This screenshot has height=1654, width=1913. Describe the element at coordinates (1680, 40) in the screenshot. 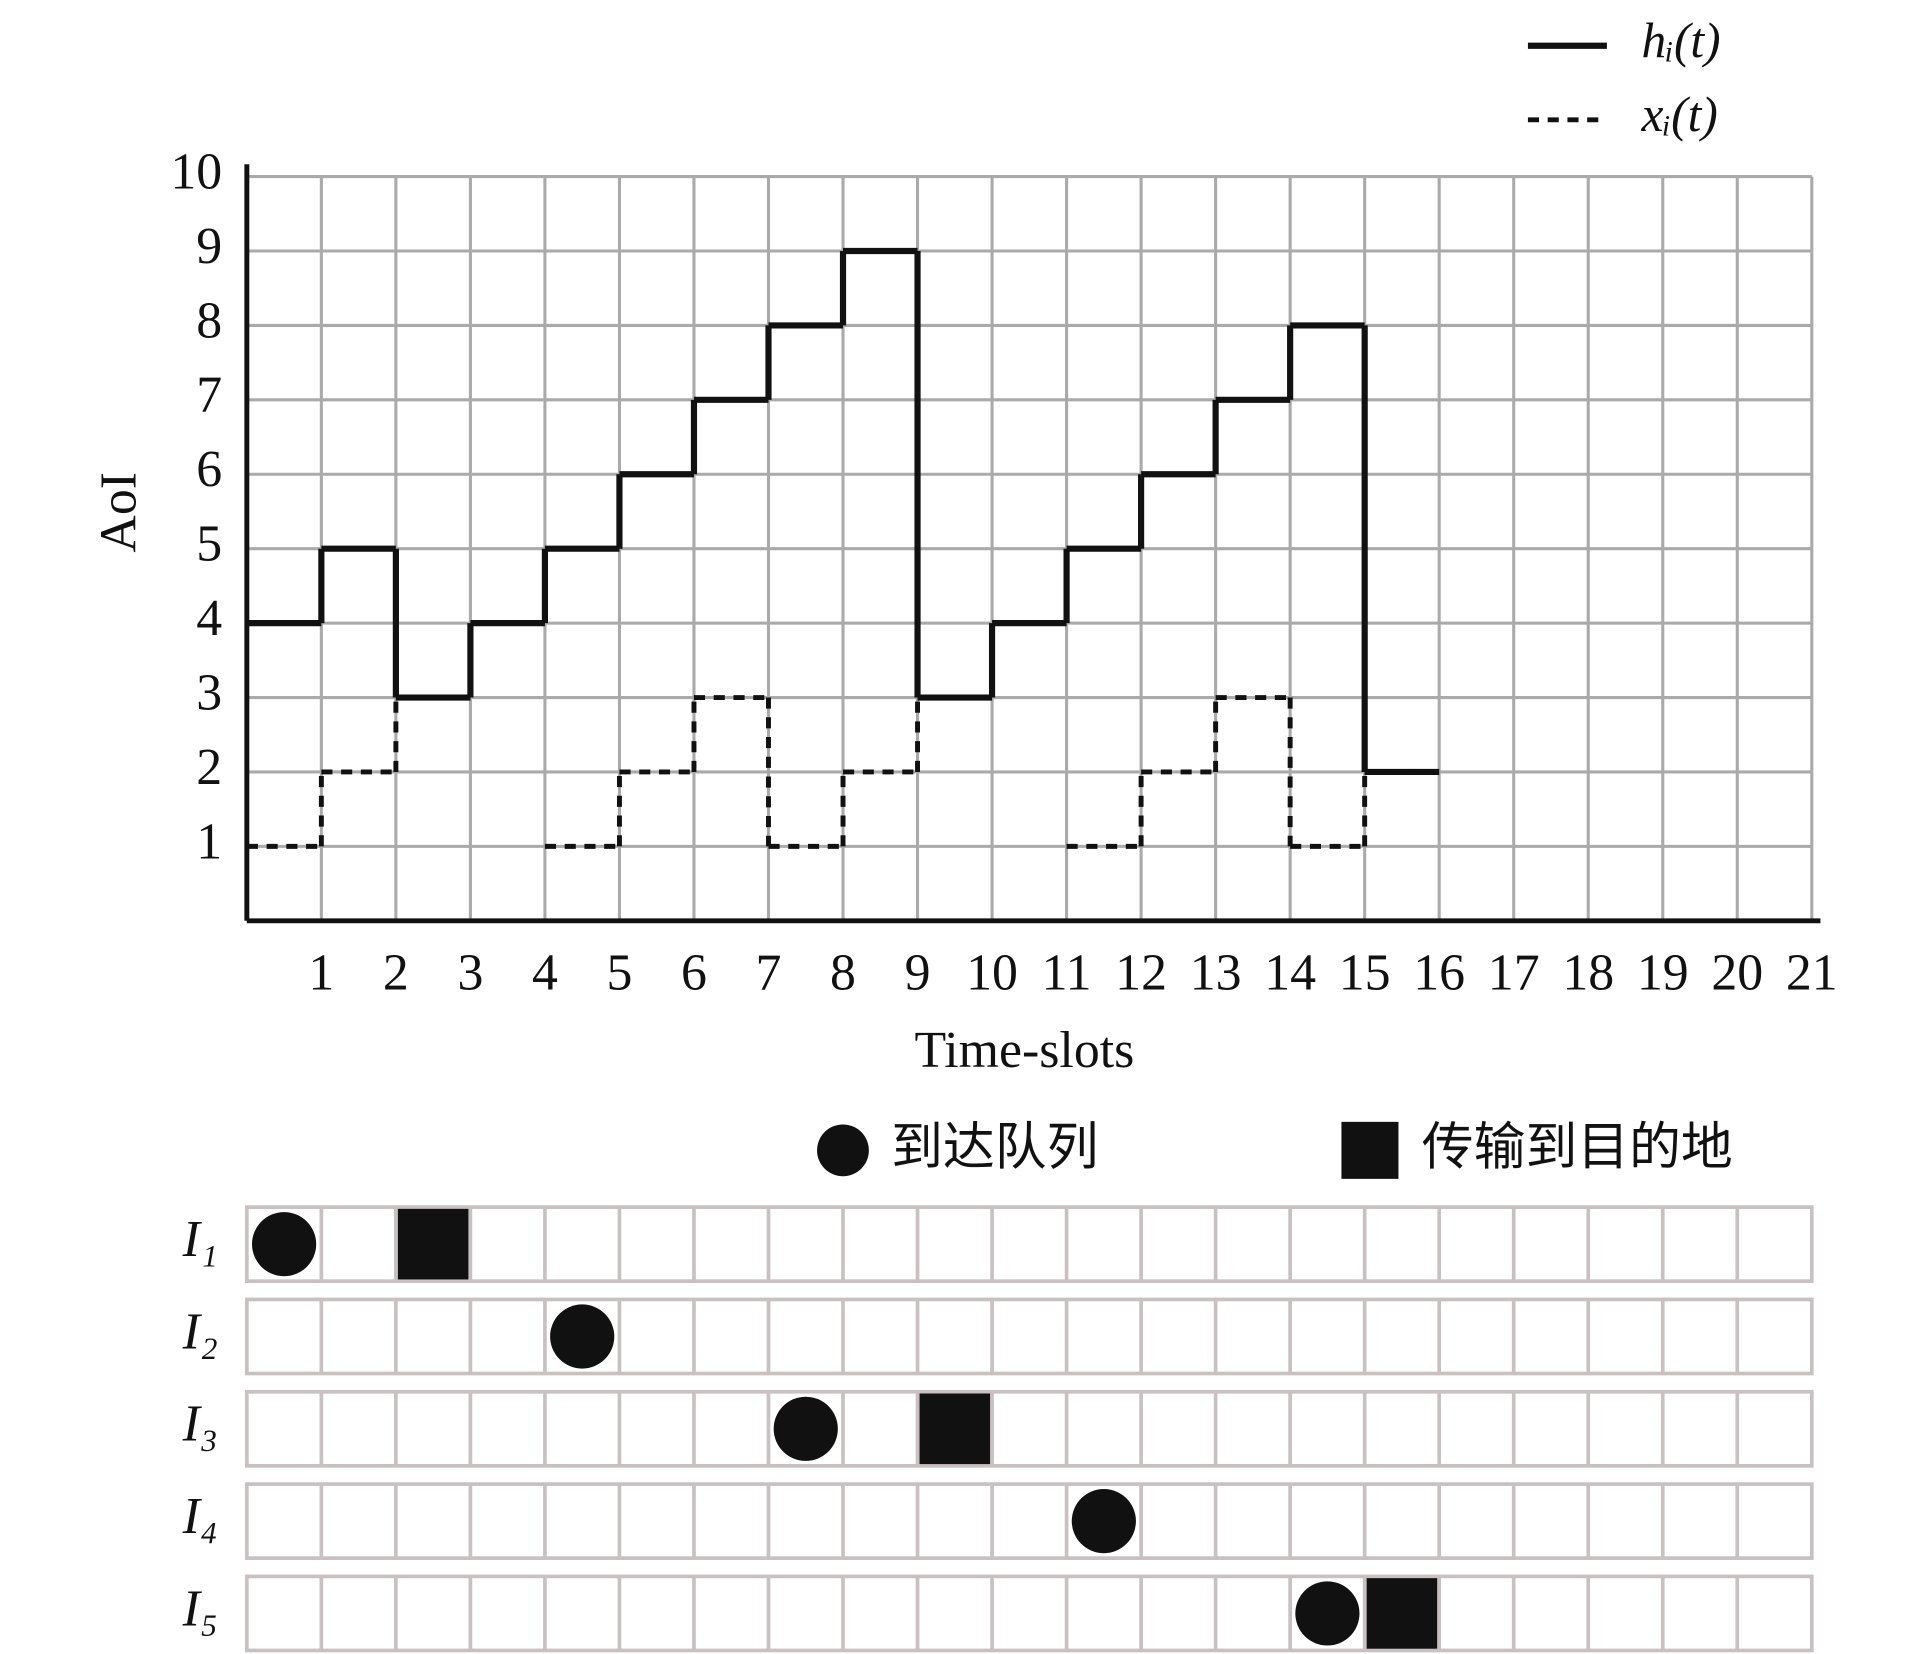

I see `legend-label: hᵢ(t)` at that location.